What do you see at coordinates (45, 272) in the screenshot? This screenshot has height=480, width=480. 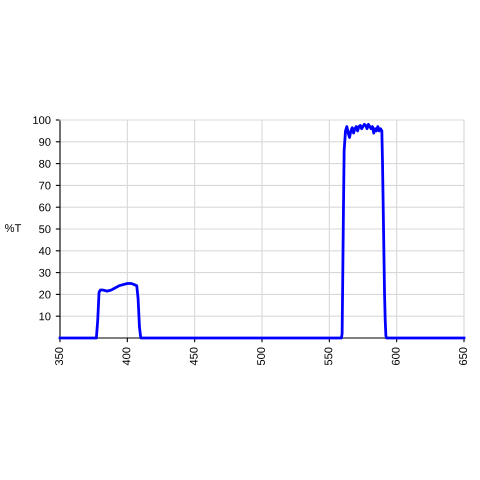 I see `y-tick-label: 30` at bounding box center [45, 272].